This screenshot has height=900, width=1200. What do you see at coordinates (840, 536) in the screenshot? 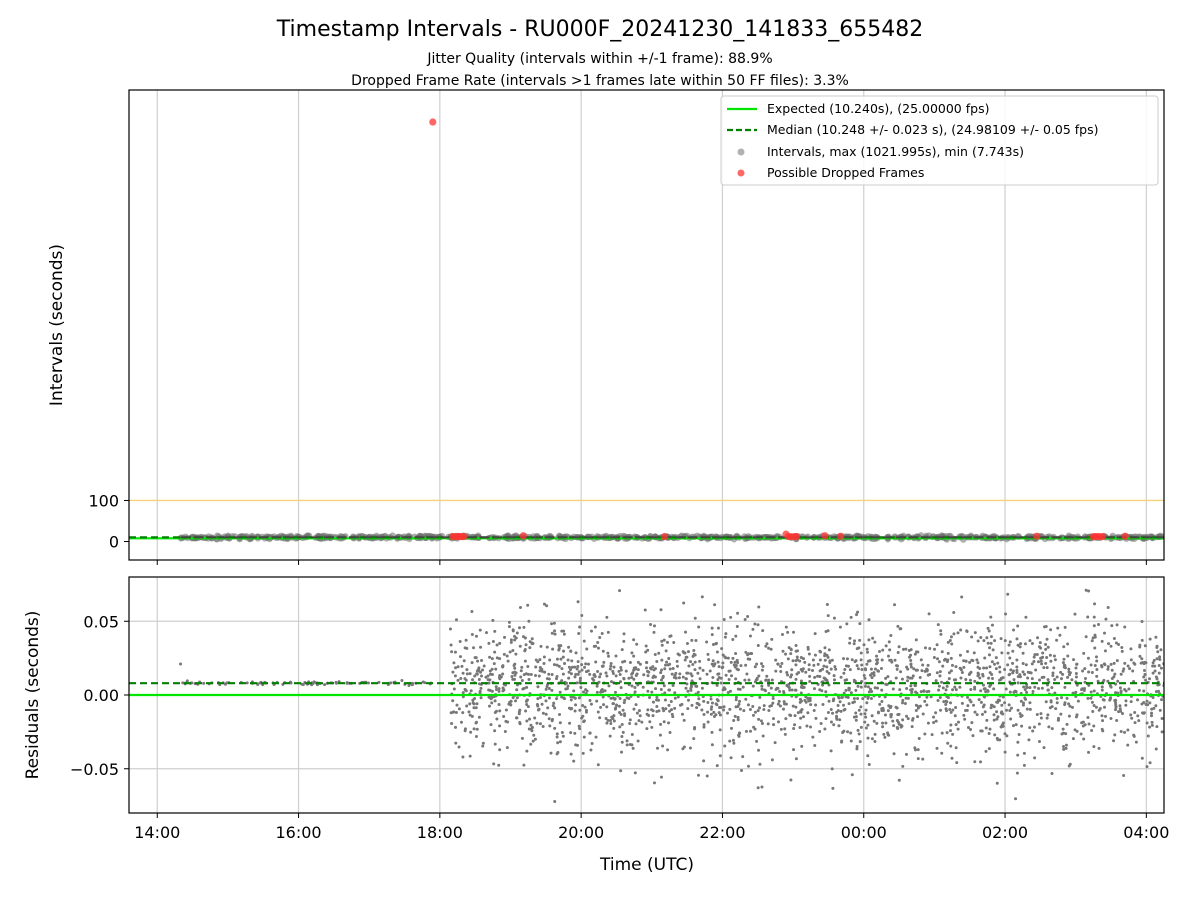
I see `dropped-frame-point` at bounding box center [840, 536].